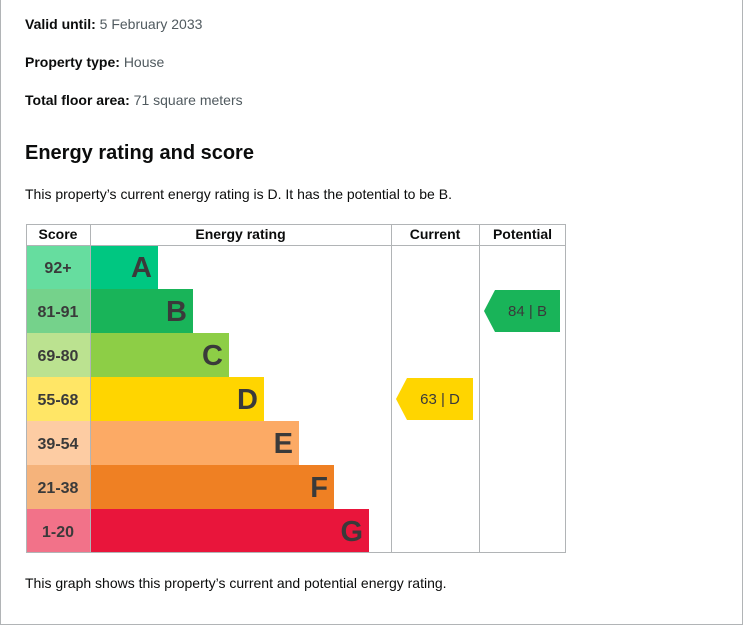  Describe the element at coordinates (229, 531) in the screenshot. I see `band-bar-g` at that location.